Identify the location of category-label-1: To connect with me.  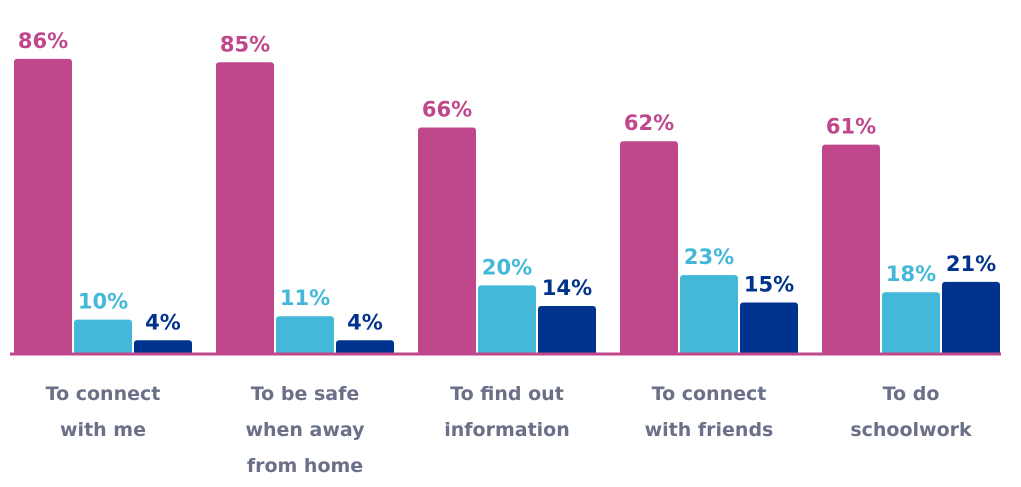
(103, 412).